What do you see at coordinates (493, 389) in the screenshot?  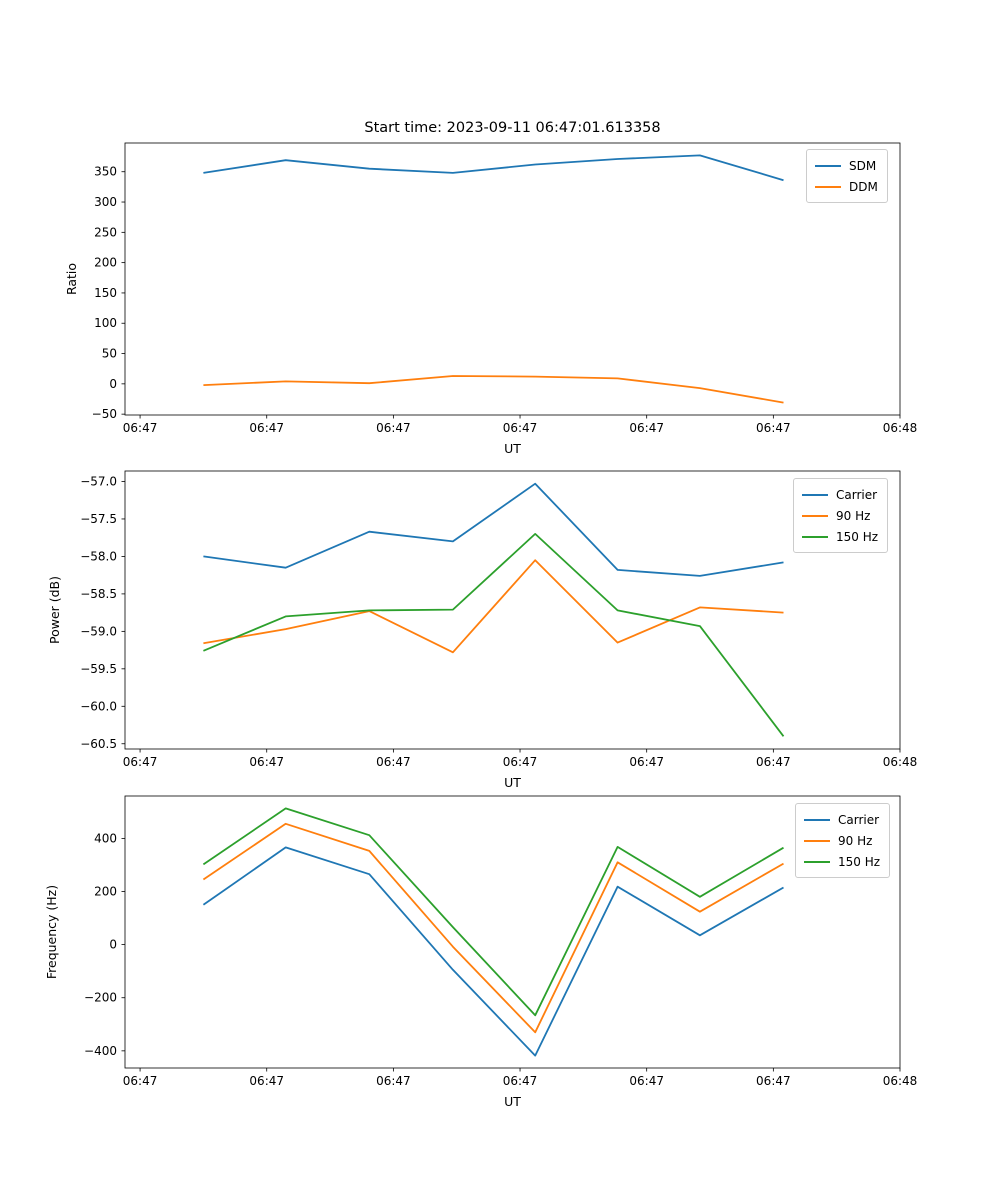 I see `series-line-ddm` at bounding box center [493, 389].